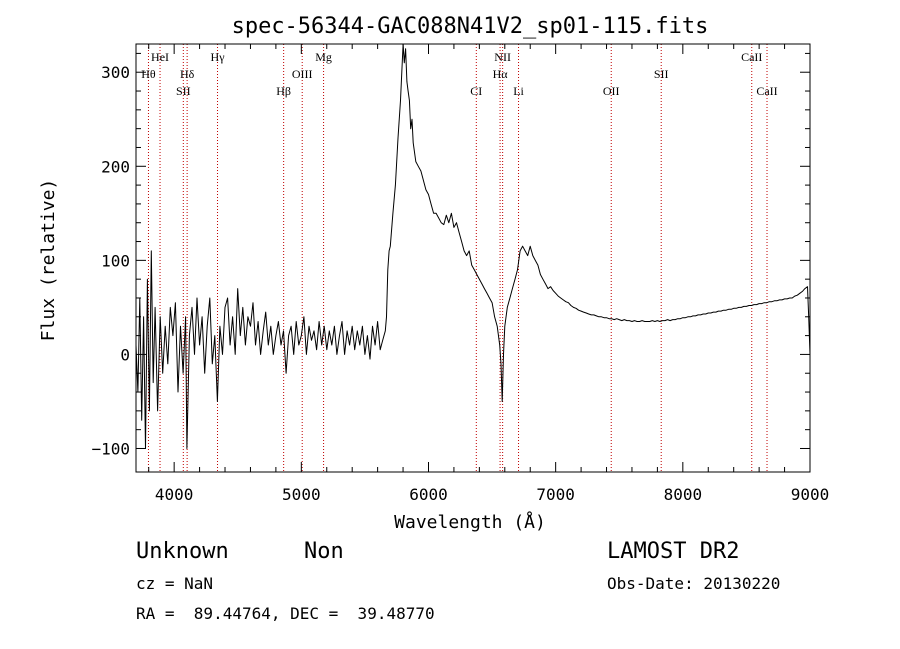  Describe the element at coordinates (611, 91) in the screenshot. I see `line-label: OII` at that location.